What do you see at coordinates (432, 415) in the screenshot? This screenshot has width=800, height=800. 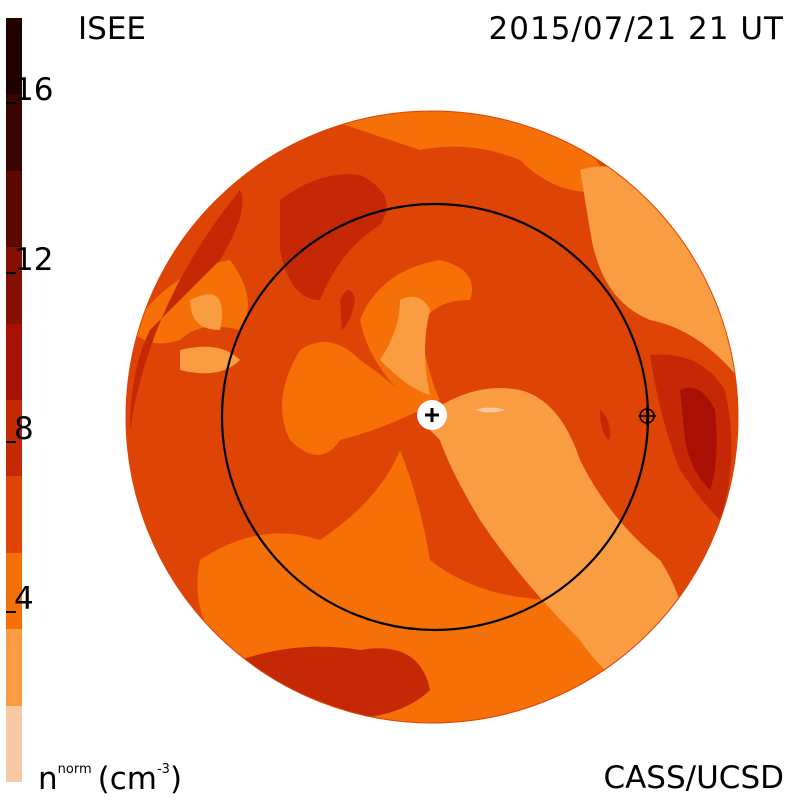 I see `sun-marker` at bounding box center [432, 415].